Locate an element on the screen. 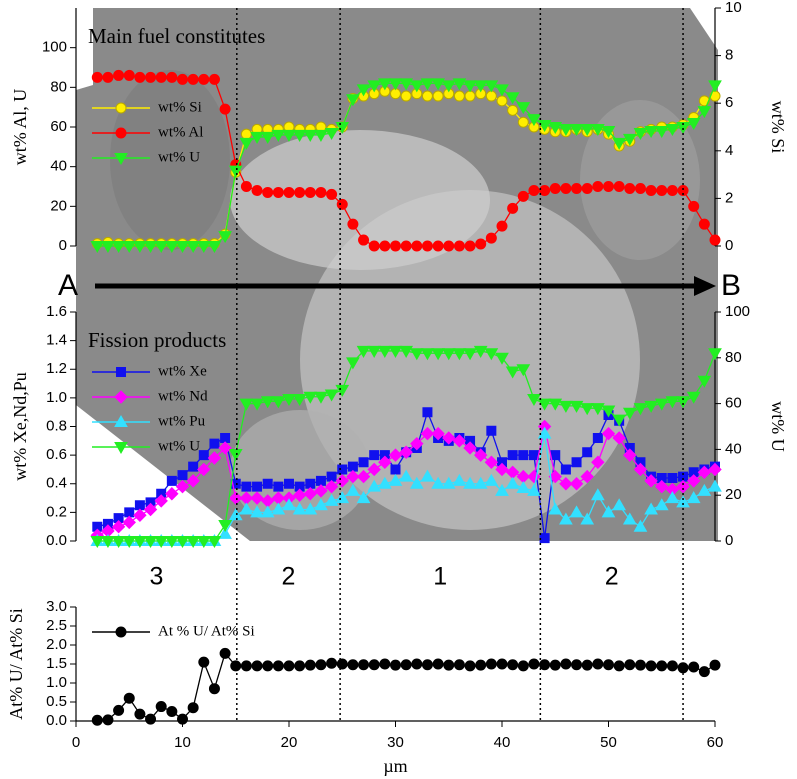  panel-title: Fission products is located at coordinates (157, 340).